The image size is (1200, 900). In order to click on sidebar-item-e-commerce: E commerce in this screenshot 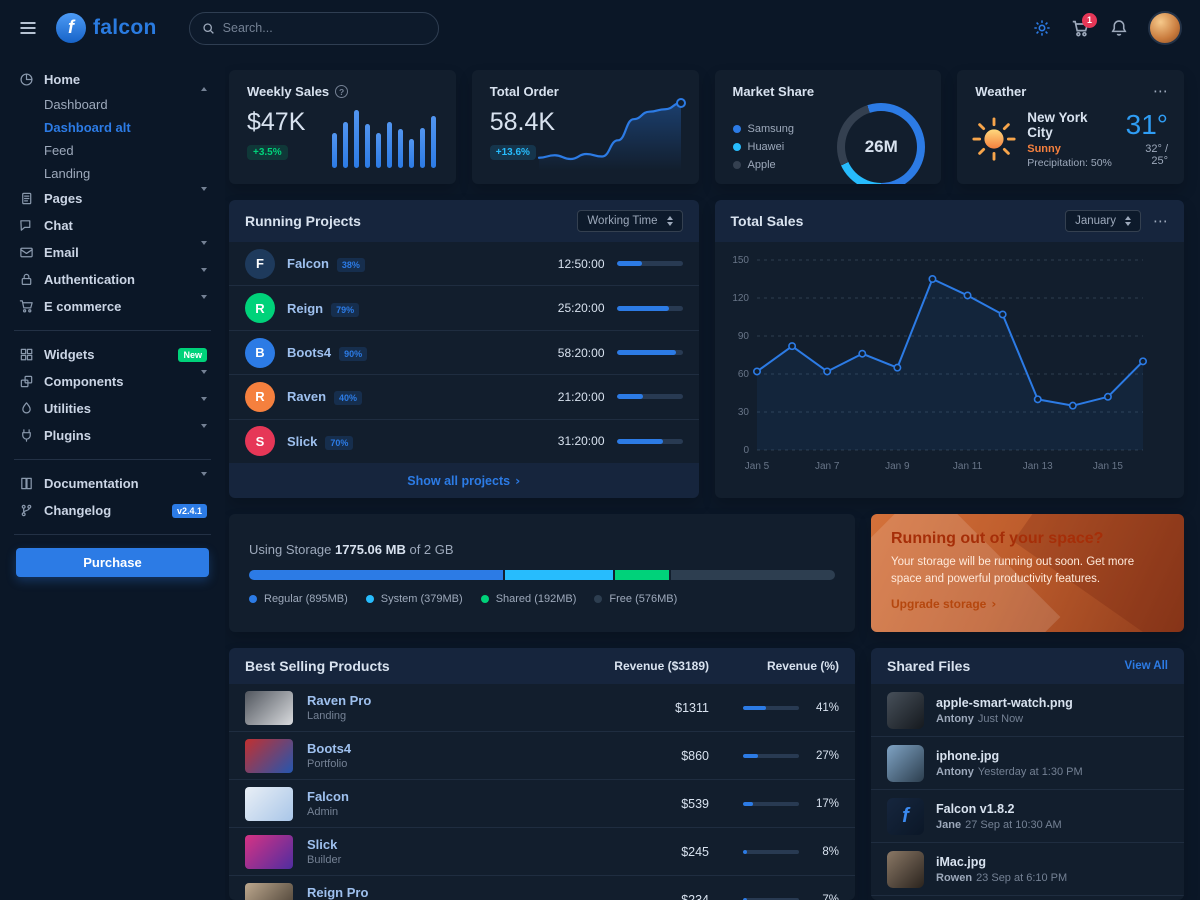, I will do `click(112, 306)`.